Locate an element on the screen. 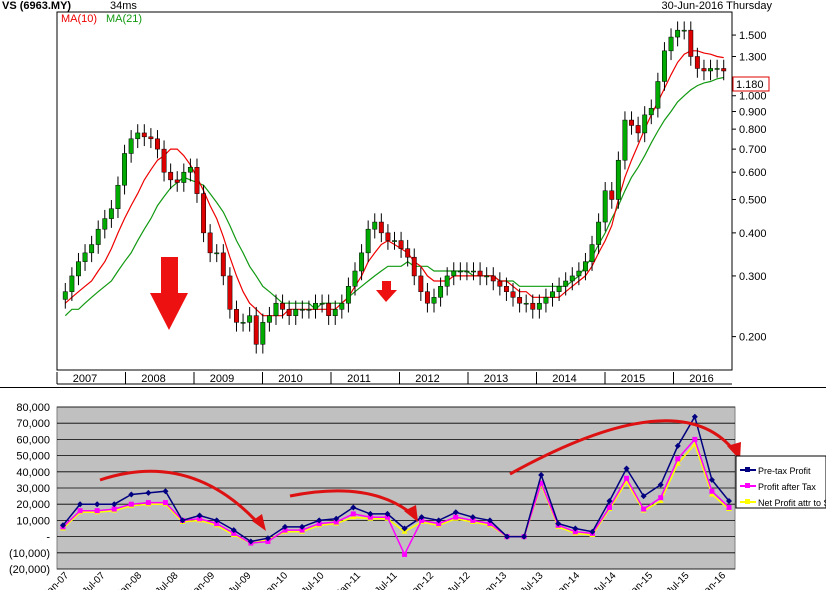  legend-after-tax: Profit after Tax is located at coordinates (787, 487).